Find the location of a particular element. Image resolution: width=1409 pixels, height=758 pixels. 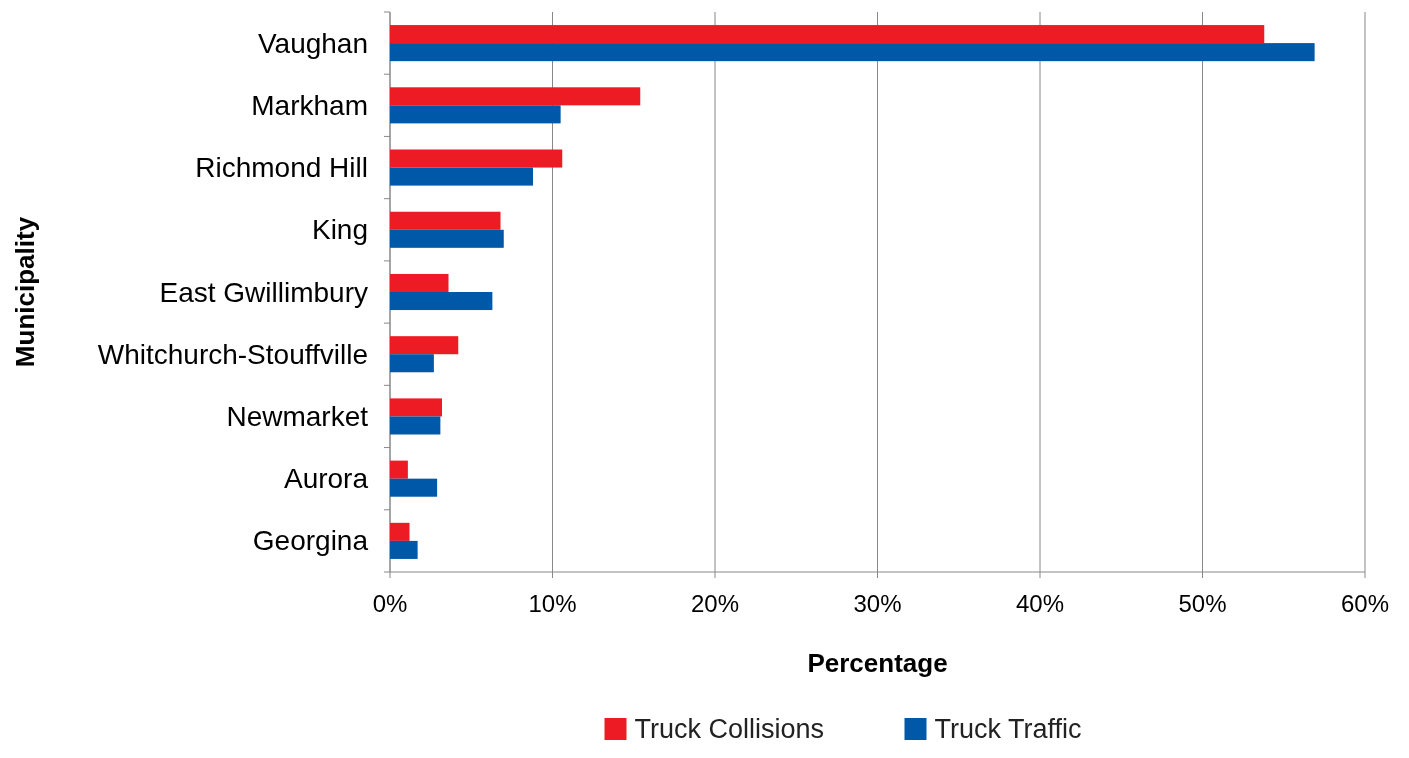

x-tick-label: 10% is located at coordinates (552, 603).